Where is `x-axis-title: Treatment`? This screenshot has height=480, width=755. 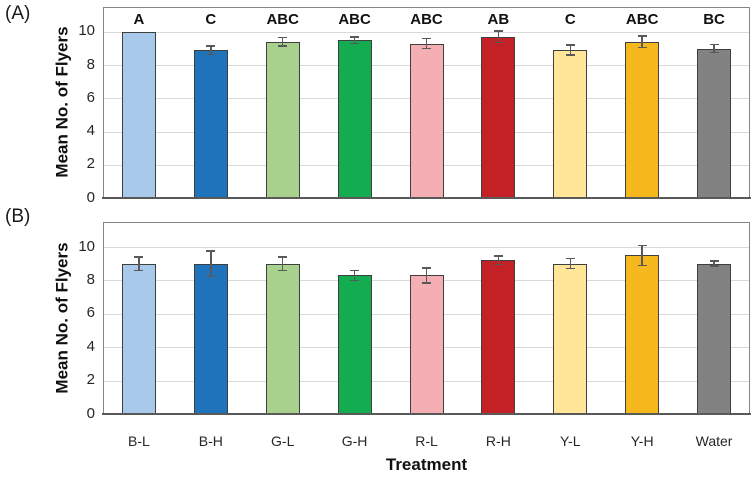
x-axis-title: Treatment is located at coordinates (426, 464).